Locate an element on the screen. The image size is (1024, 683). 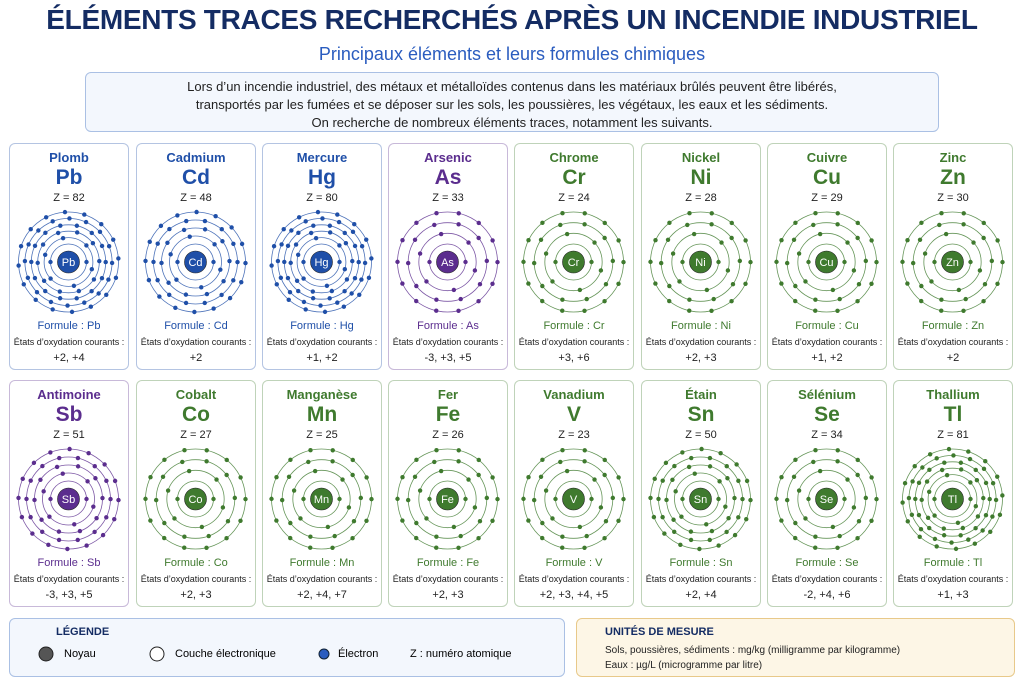
electron-shell is located at coordinates (195, 262).